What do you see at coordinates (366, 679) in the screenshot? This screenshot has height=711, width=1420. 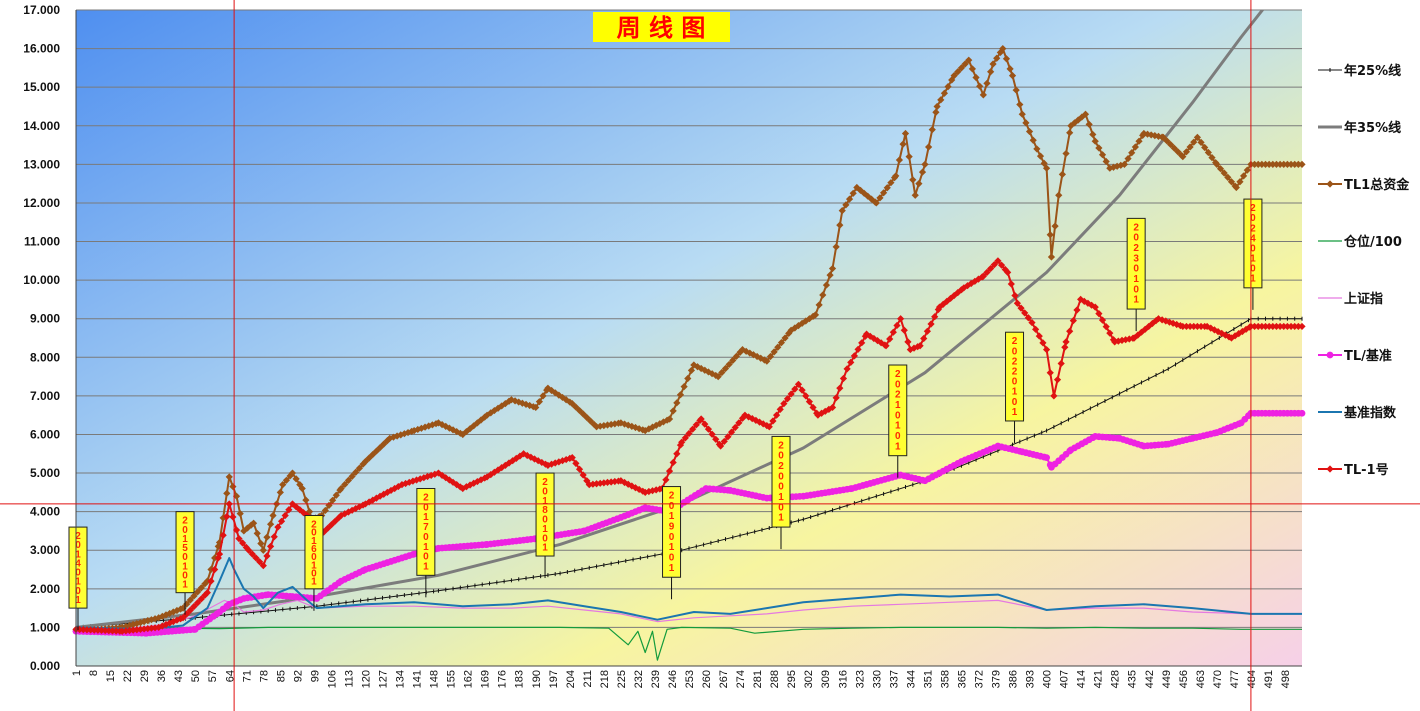 I see `x-tick-label: 120` at bounding box center [366, 679].